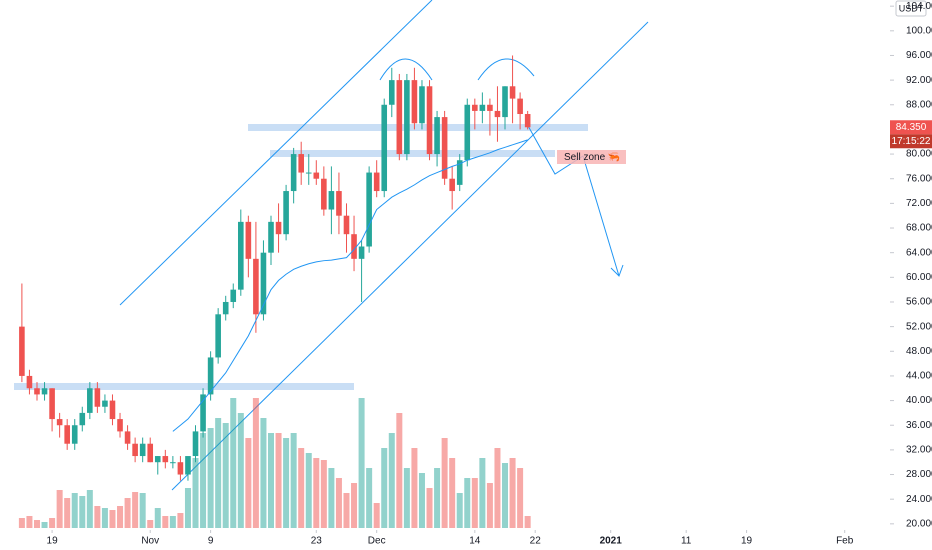 The height and width of the screenshot is (550, 932). Describe the element at coordinates (412, 153) in the screenshot. I see `zone` at that location.